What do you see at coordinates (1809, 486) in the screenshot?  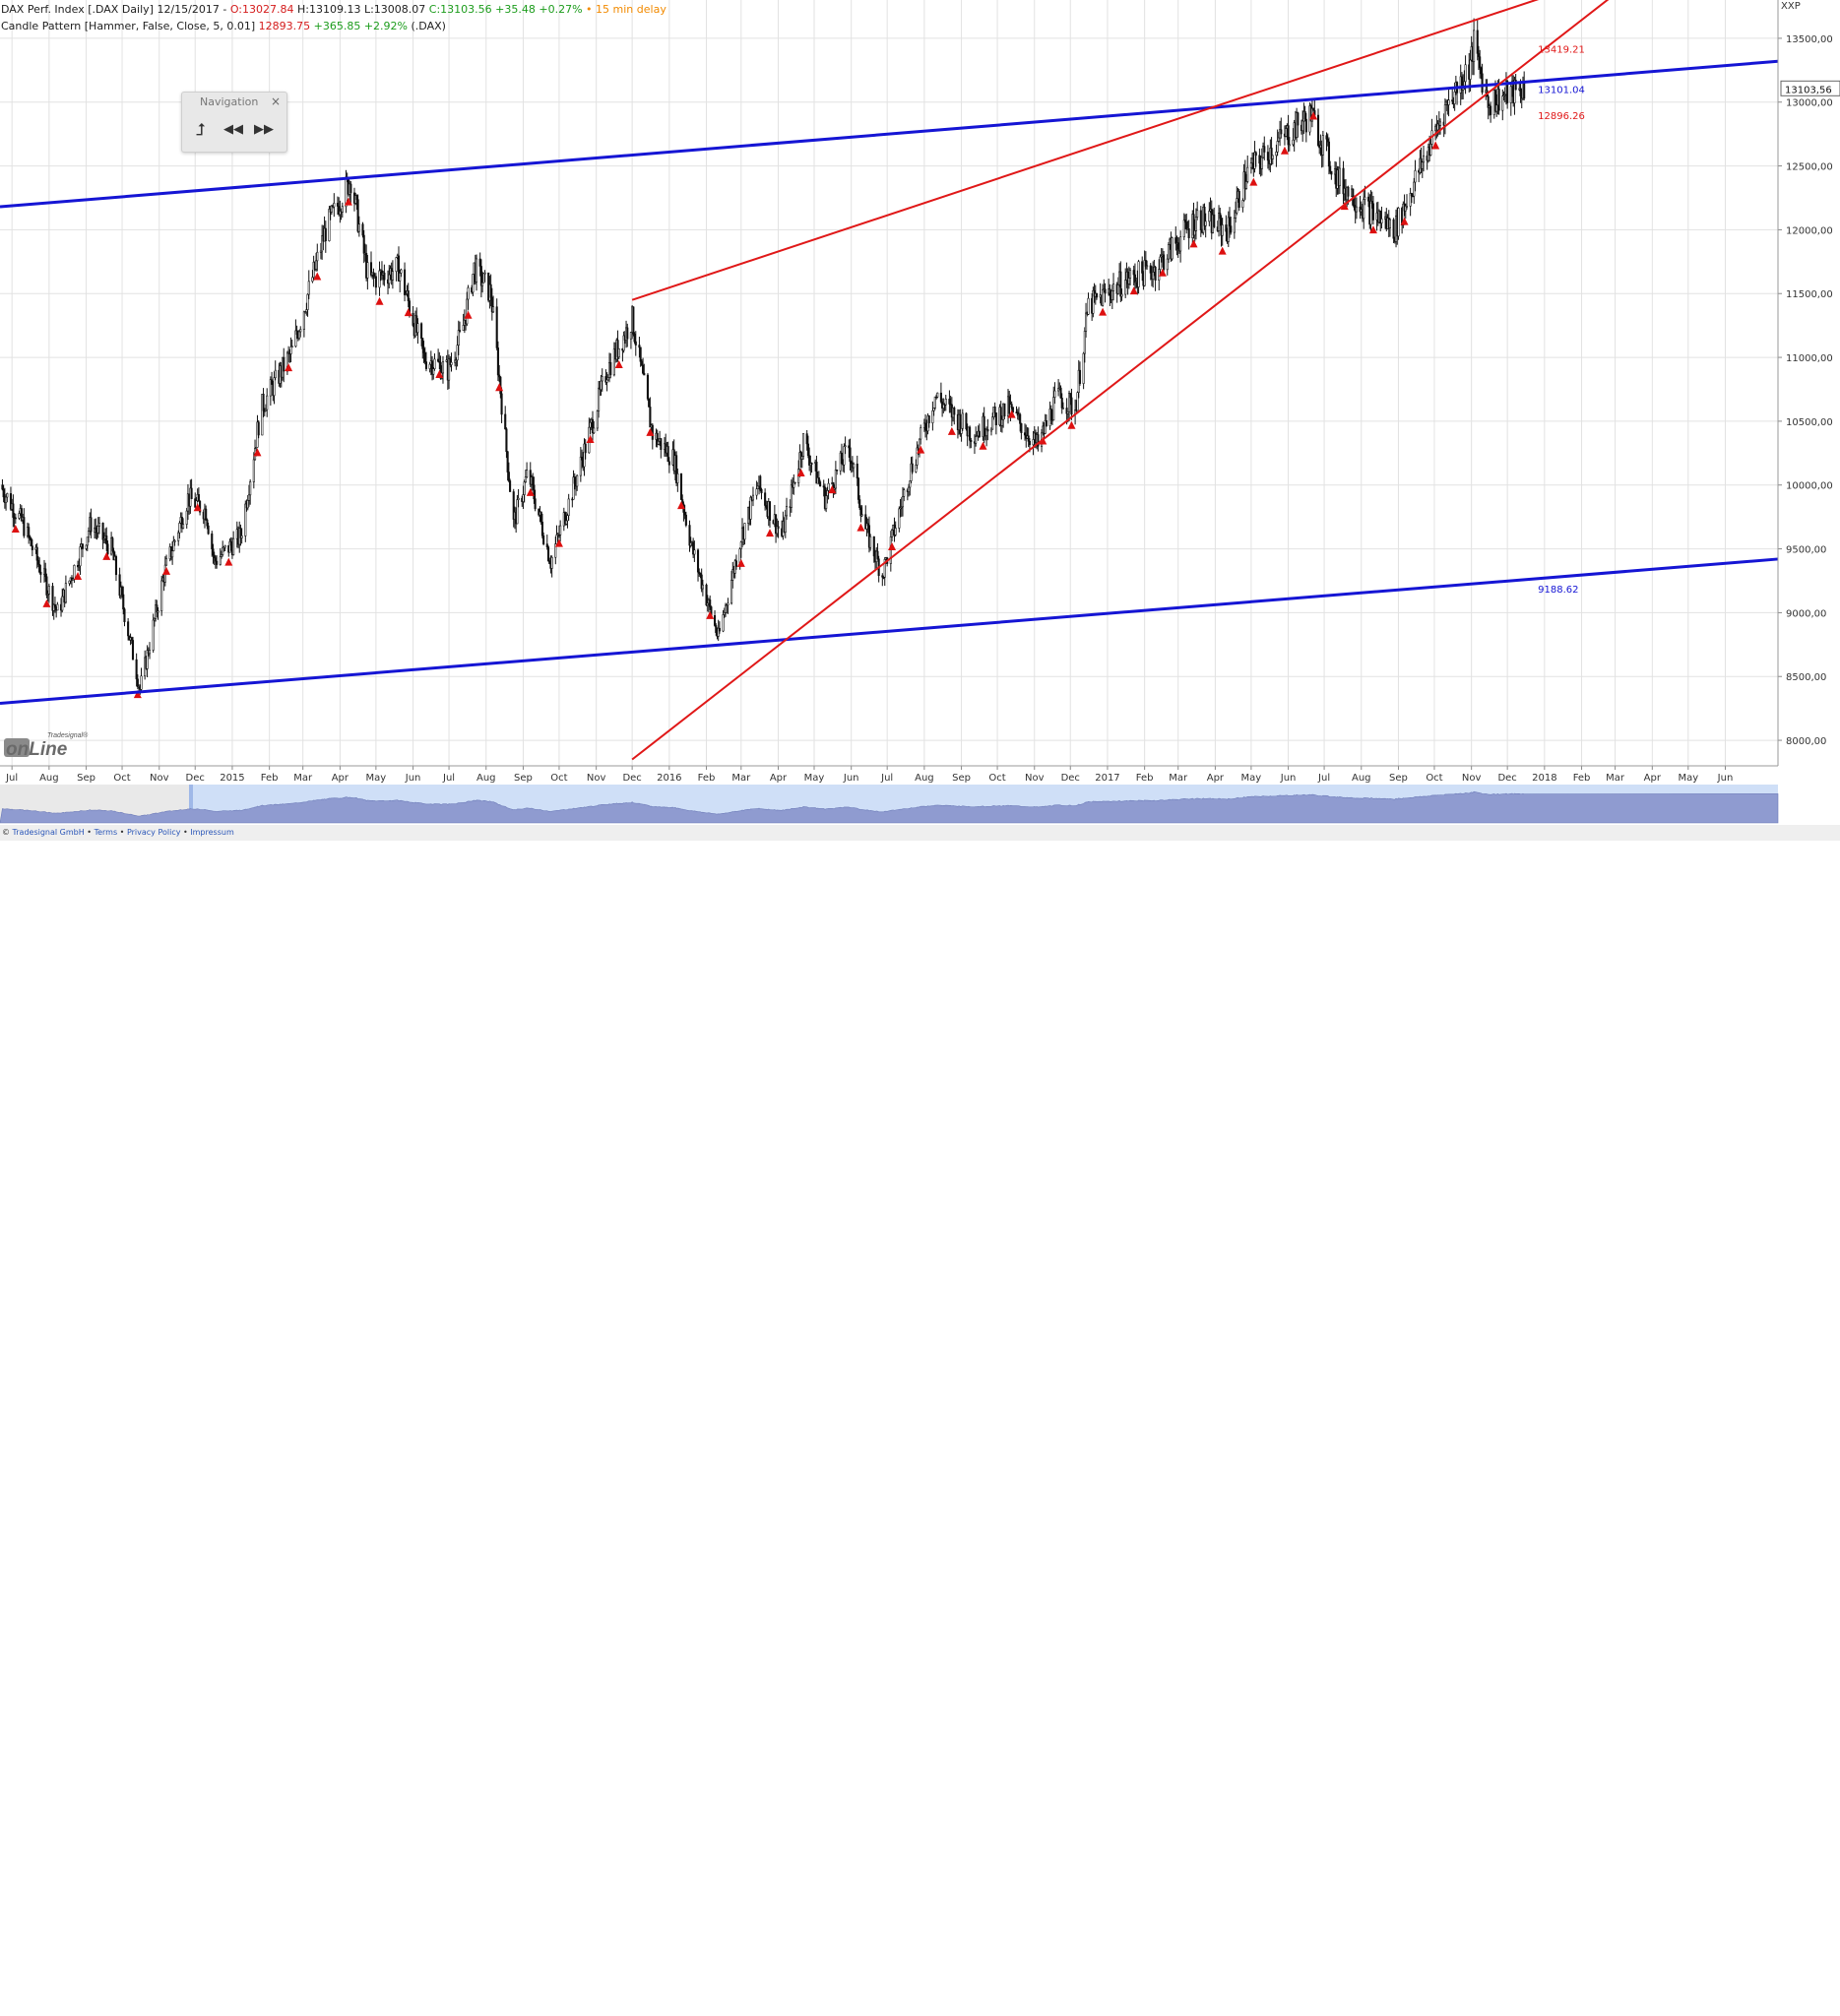 I see `y-tick-label: 10000,00` at bounding box center [1809, 486].